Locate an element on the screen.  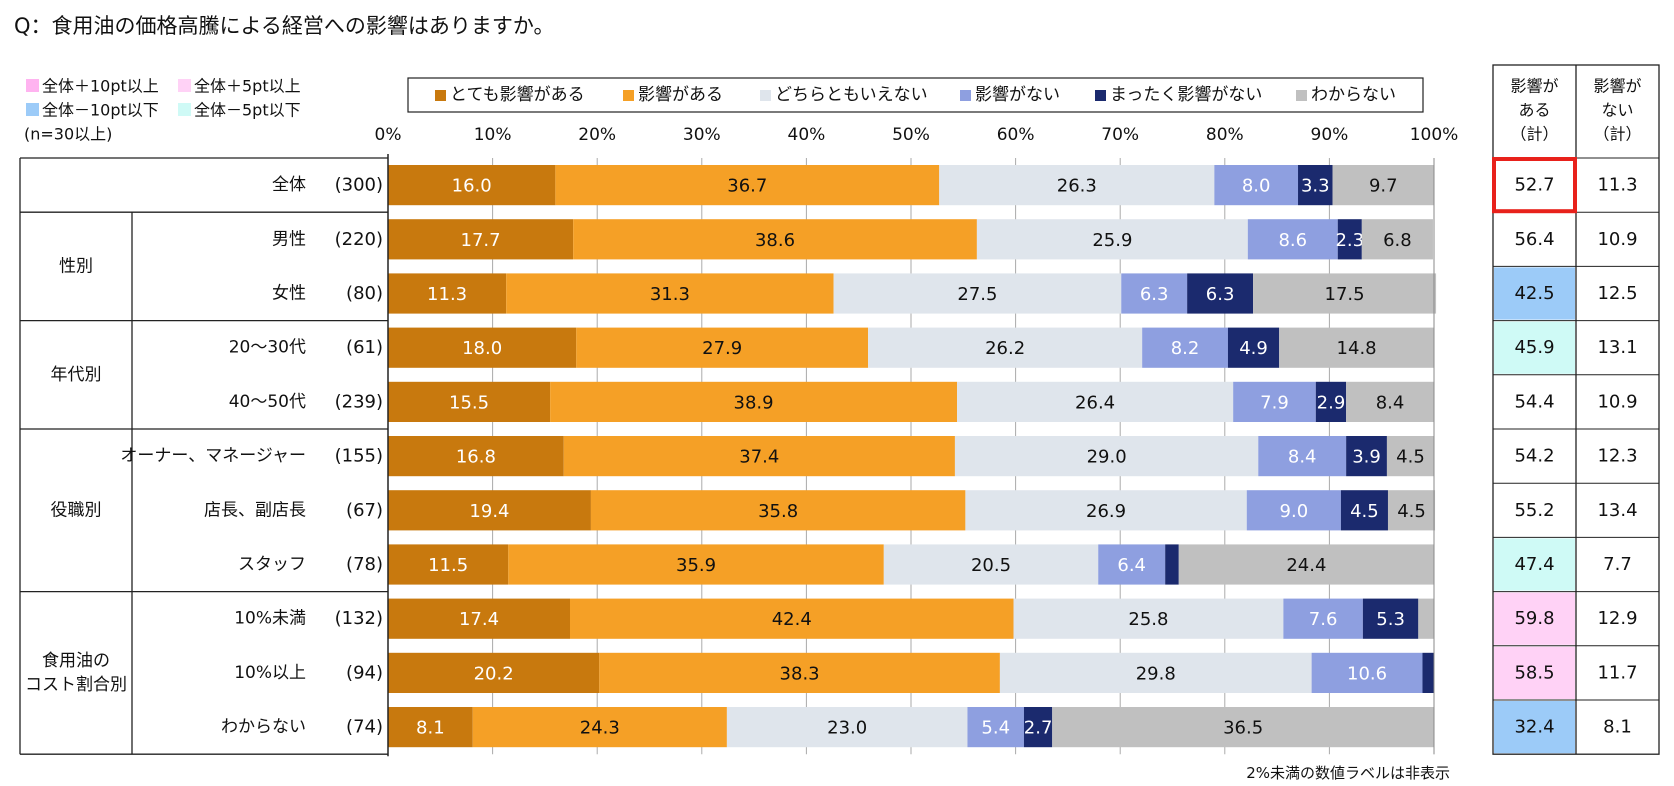
row-n: (61) is located at coordinates (364, 347).